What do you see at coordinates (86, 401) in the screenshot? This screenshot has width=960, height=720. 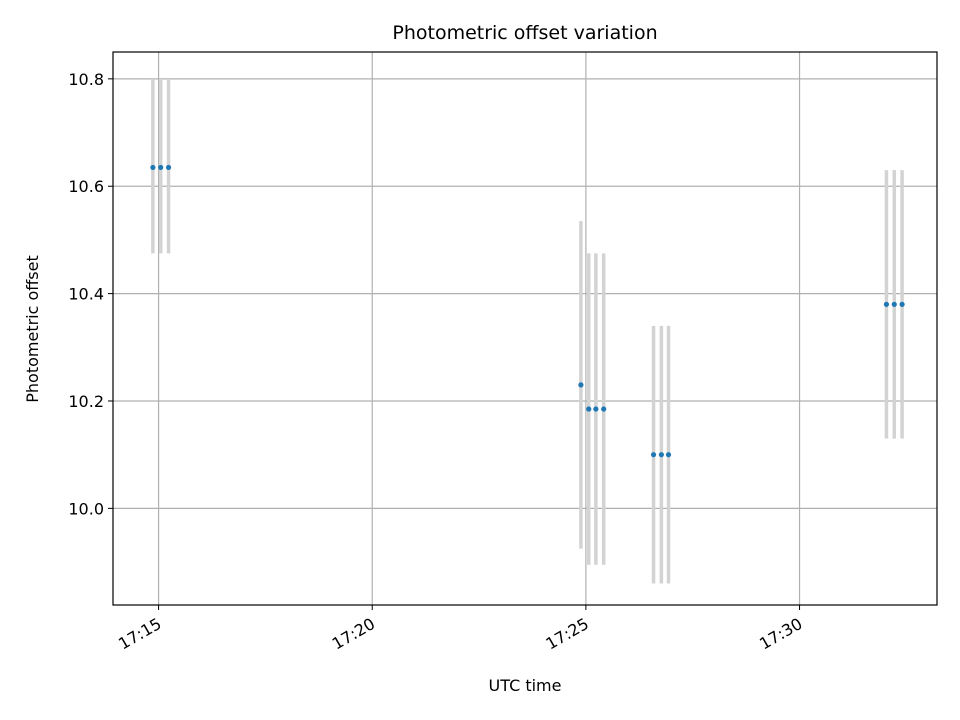 I see `y-tick-label: 10.2` at bounding box center [86, 401].